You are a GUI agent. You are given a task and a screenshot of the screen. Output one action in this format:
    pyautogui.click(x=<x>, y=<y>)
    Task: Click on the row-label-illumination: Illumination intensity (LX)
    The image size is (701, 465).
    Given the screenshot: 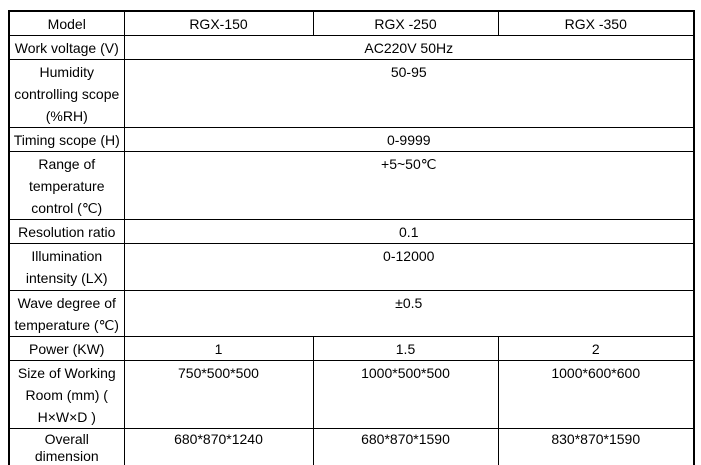 What is the action you would take?
    pyautogui.click(x=66, y=267)
    